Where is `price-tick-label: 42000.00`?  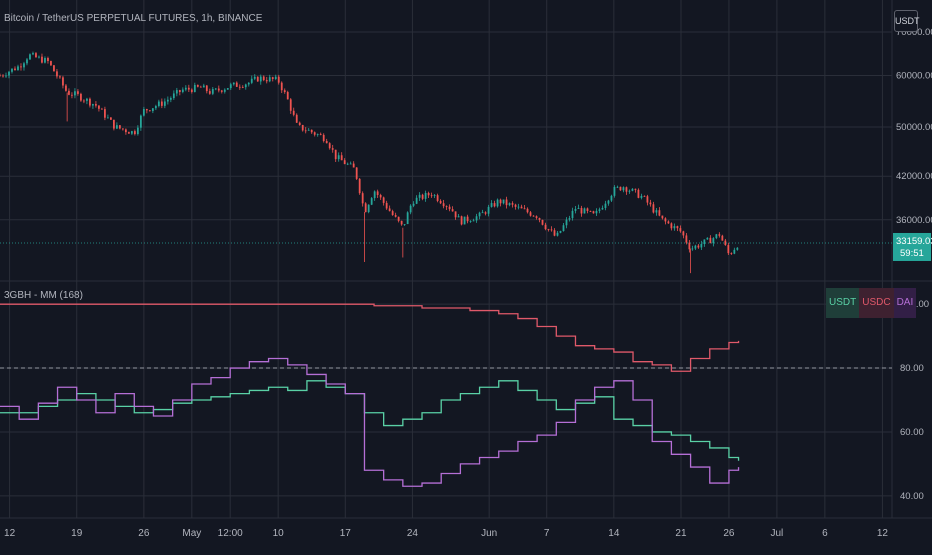 price-tick-label: 42000.00 is located at coordinates (914, 176).